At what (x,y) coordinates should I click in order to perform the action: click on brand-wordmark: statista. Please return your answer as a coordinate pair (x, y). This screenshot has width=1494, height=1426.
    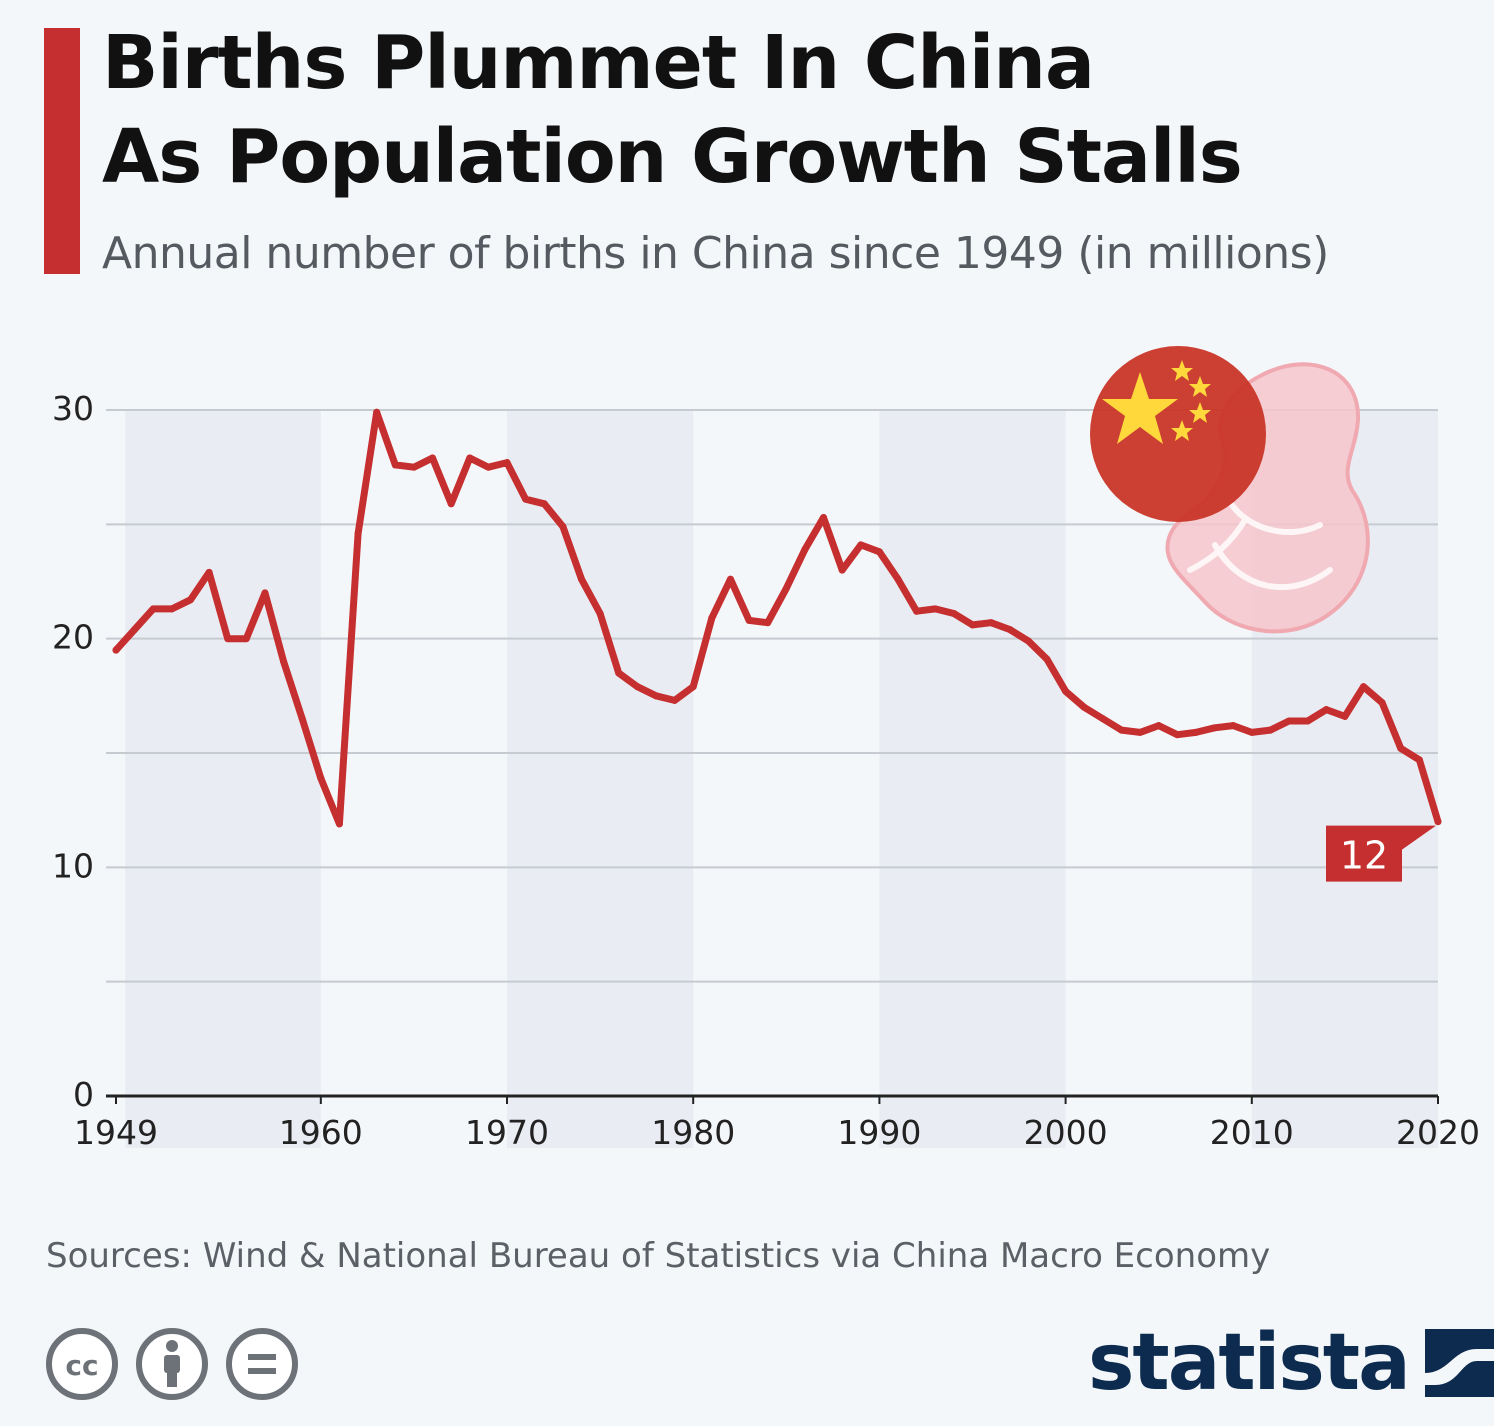
    Looking at the image, I should click on (1249, 1363).